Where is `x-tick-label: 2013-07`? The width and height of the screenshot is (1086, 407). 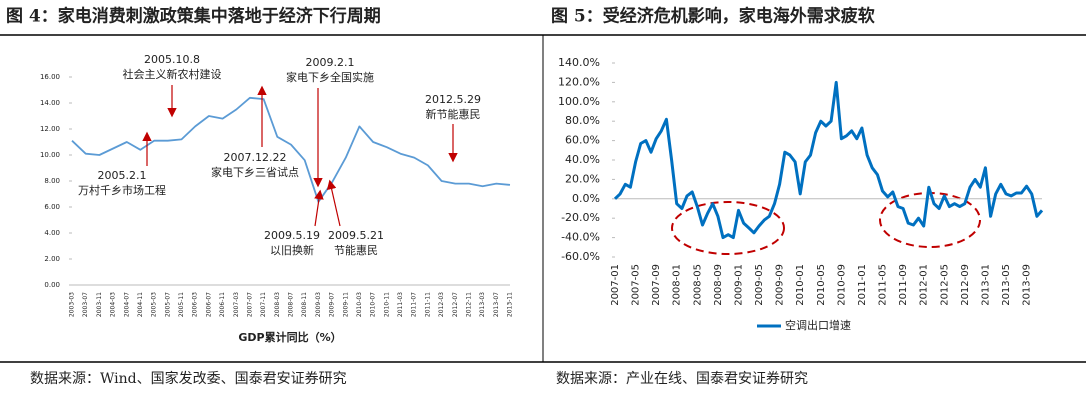 x-tick-label: 2013-07 is located at coordinates (496, 304).